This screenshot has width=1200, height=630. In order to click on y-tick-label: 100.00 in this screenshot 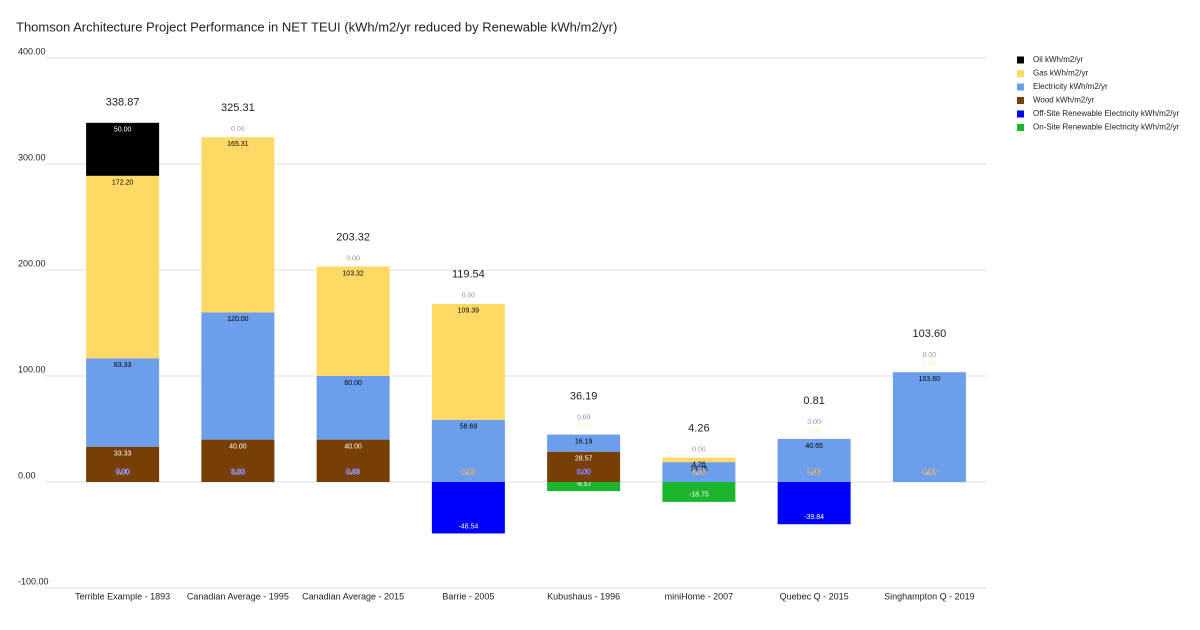, I will do `click(32, 369)`.